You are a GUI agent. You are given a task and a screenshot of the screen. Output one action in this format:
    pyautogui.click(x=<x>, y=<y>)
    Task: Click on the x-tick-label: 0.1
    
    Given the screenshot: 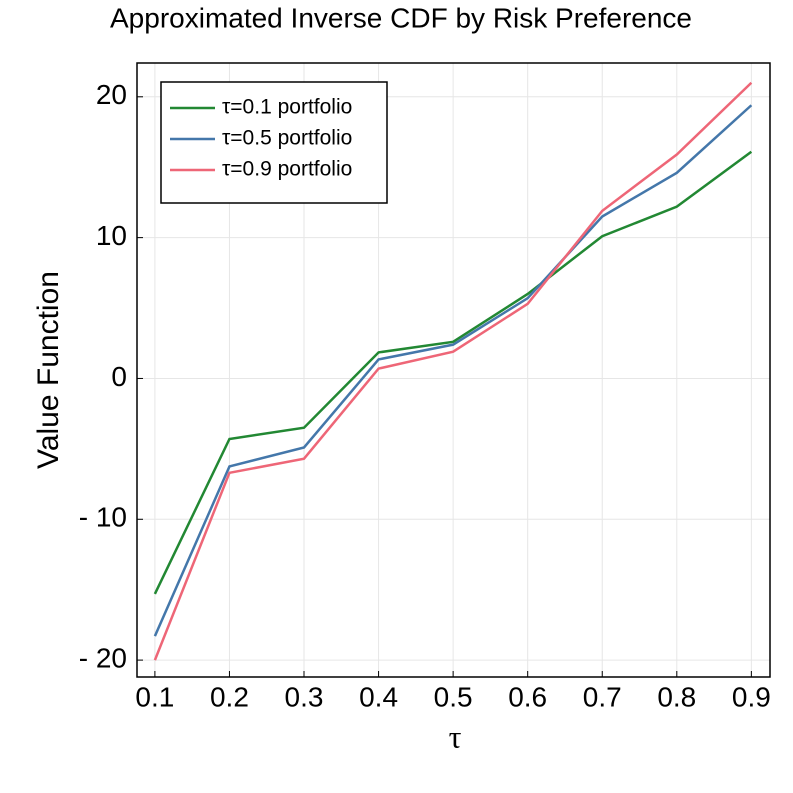 What is the action you would take?
    pyautogui.click(x=154, y=696)
    